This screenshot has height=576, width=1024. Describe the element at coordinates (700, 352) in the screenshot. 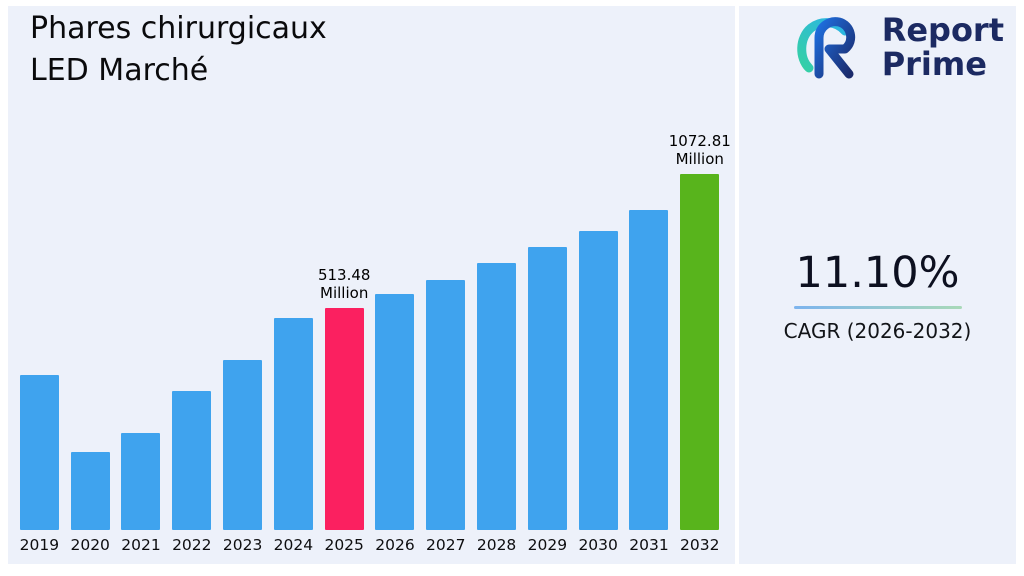

I see `bar-2032` at that location.